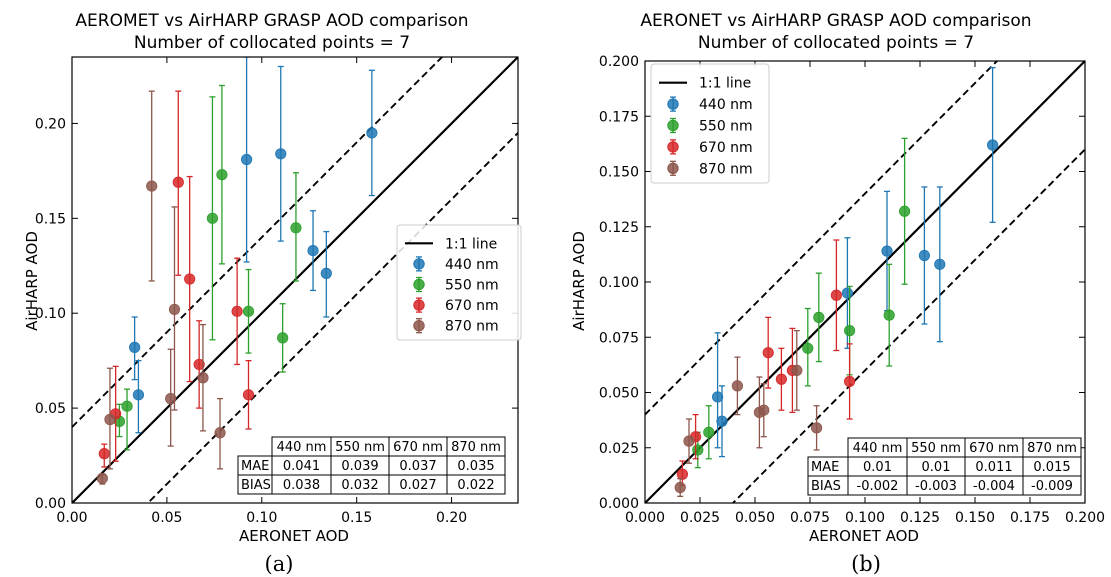  What do you see at coordinates (866, 564) in the screenshot?
I see `panel-caption: (b)` at bounding box center [866, 564].